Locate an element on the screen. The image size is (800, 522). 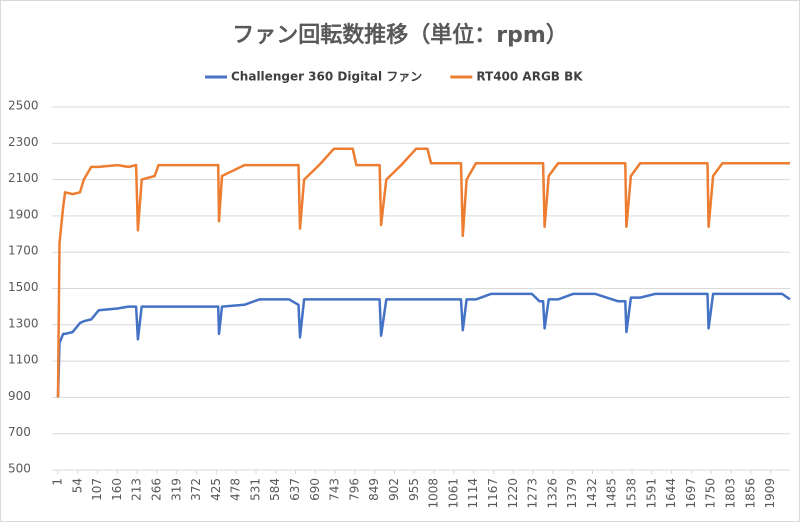
x-tick-label: 743 is located at coordinates (335, 489).